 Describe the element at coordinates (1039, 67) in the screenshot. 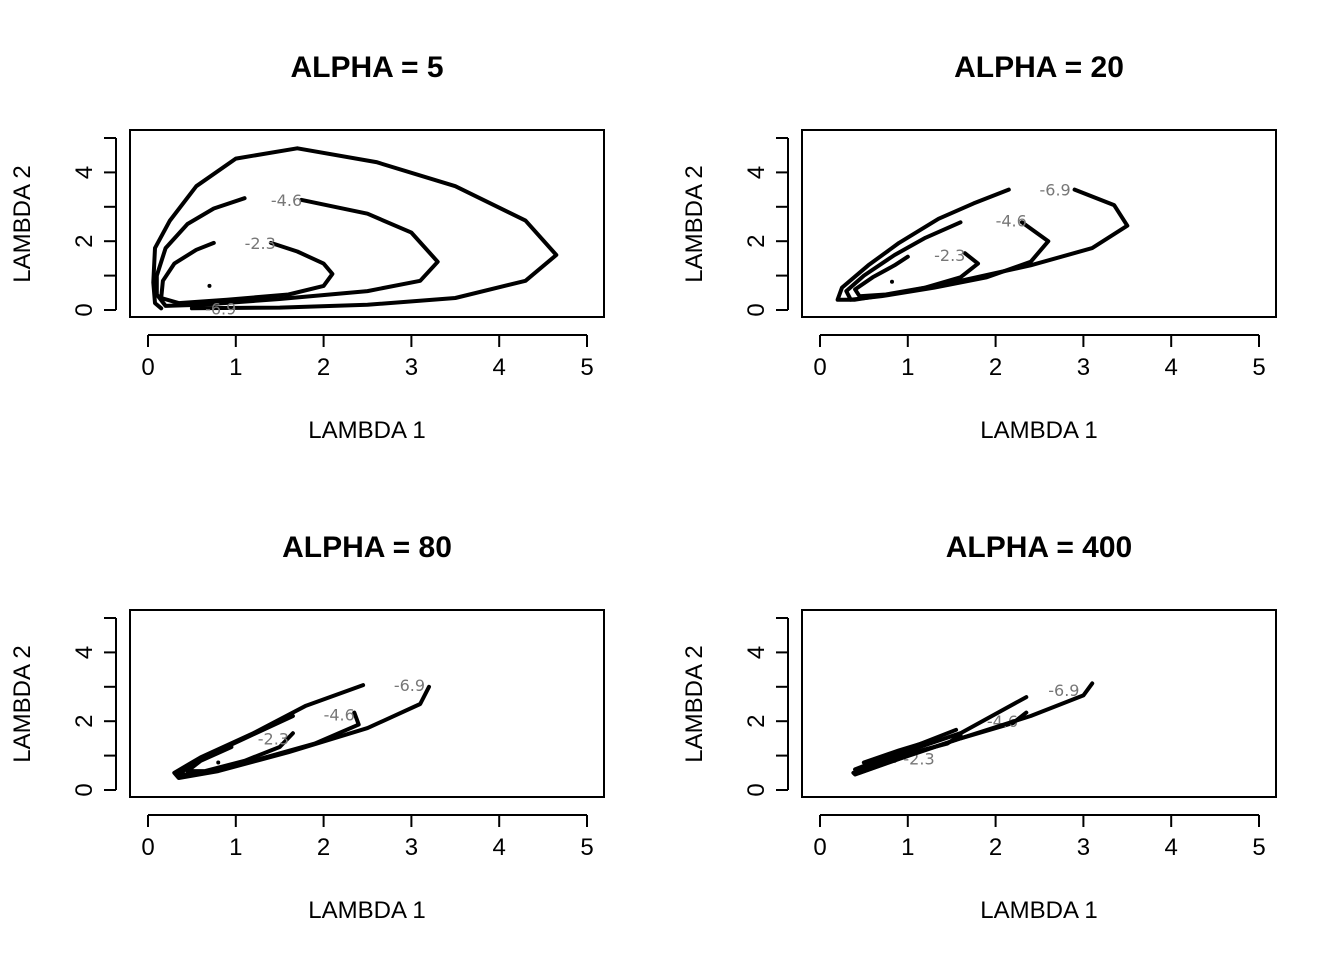

I see `panel-title: ALPHA = 20` at that location.